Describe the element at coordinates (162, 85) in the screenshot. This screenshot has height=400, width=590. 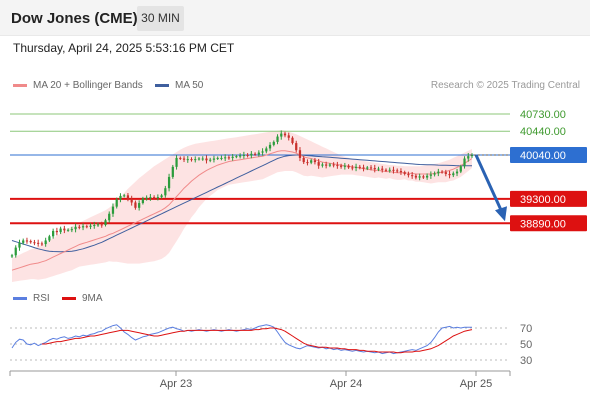
I see `ma50-swatch` at that location.